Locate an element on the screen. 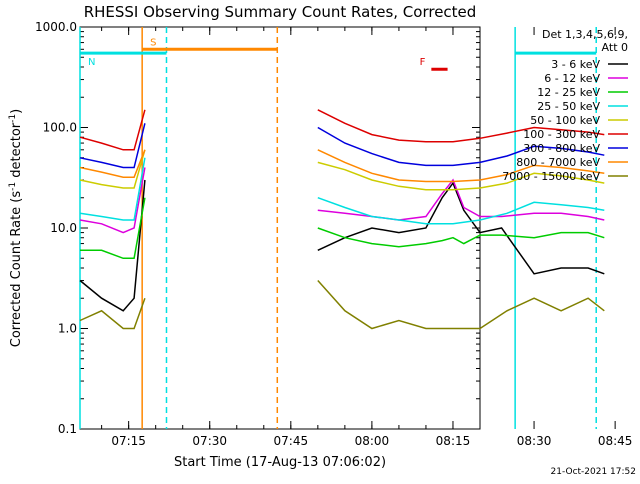 This screenshot has height=484, width=640. y-label-sup-2: -1 is located at coordinates (13, 118).